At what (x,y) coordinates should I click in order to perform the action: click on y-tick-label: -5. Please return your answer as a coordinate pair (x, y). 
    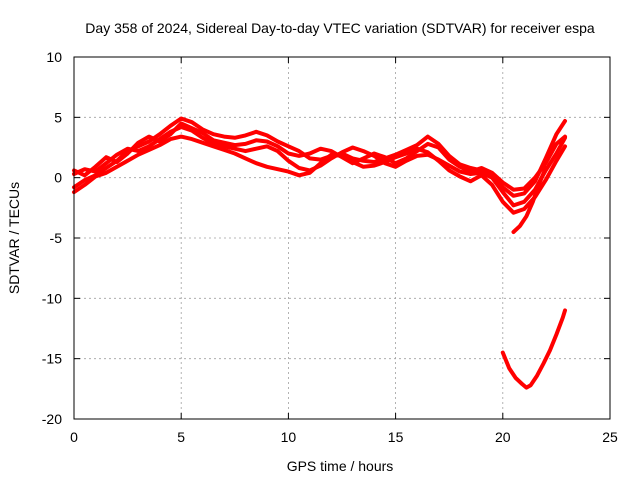
    Looking at the image, I should click on (56, 238).